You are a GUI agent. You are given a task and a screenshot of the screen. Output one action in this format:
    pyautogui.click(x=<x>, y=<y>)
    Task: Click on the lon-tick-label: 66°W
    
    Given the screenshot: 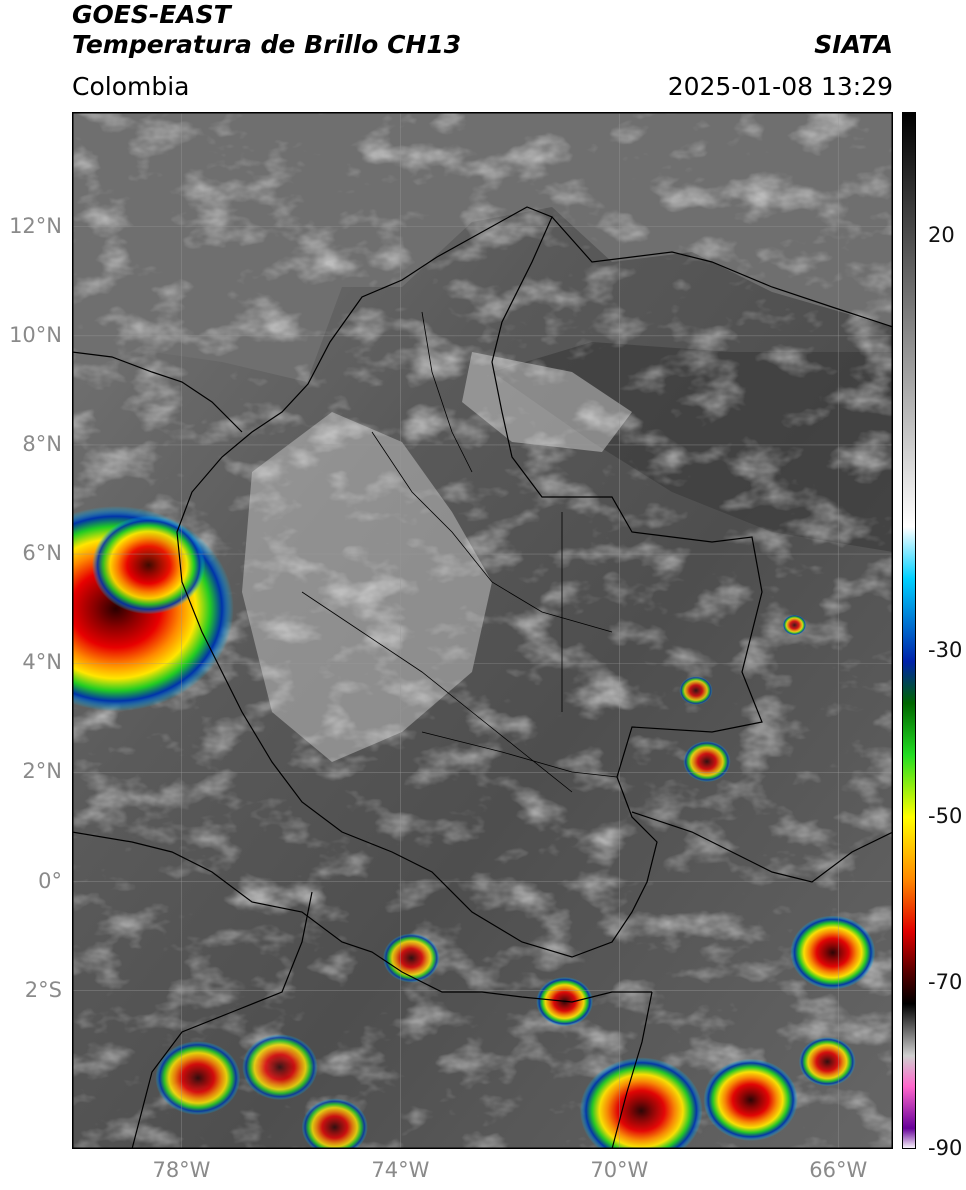 What is the action you would take?
    pyautogui.click(x=838, y=1170)
    